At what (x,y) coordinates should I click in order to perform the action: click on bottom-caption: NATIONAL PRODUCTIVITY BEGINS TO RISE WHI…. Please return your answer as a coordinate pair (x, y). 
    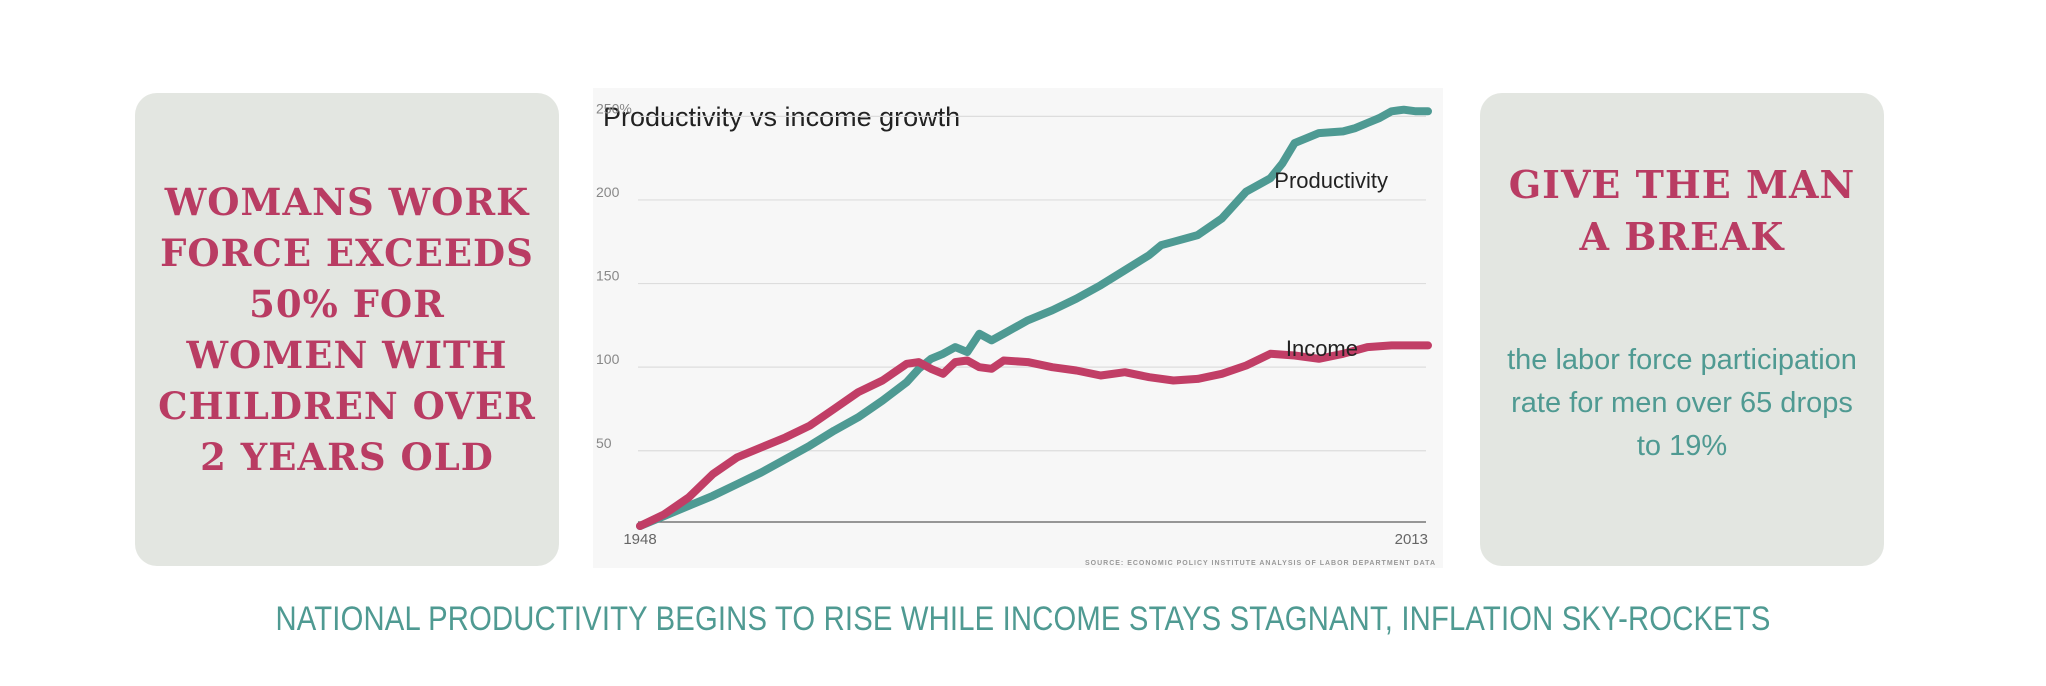
    Looking at the image, I should click on (1023, 619).